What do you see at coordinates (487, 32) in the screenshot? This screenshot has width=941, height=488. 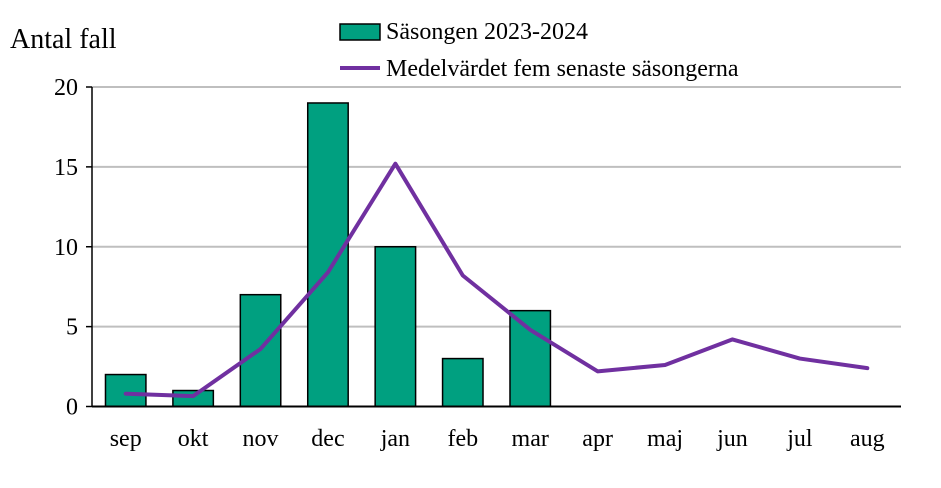 I see `legend-bar-label: Säsongen 2023-2024` at bounding box center [487, 32].